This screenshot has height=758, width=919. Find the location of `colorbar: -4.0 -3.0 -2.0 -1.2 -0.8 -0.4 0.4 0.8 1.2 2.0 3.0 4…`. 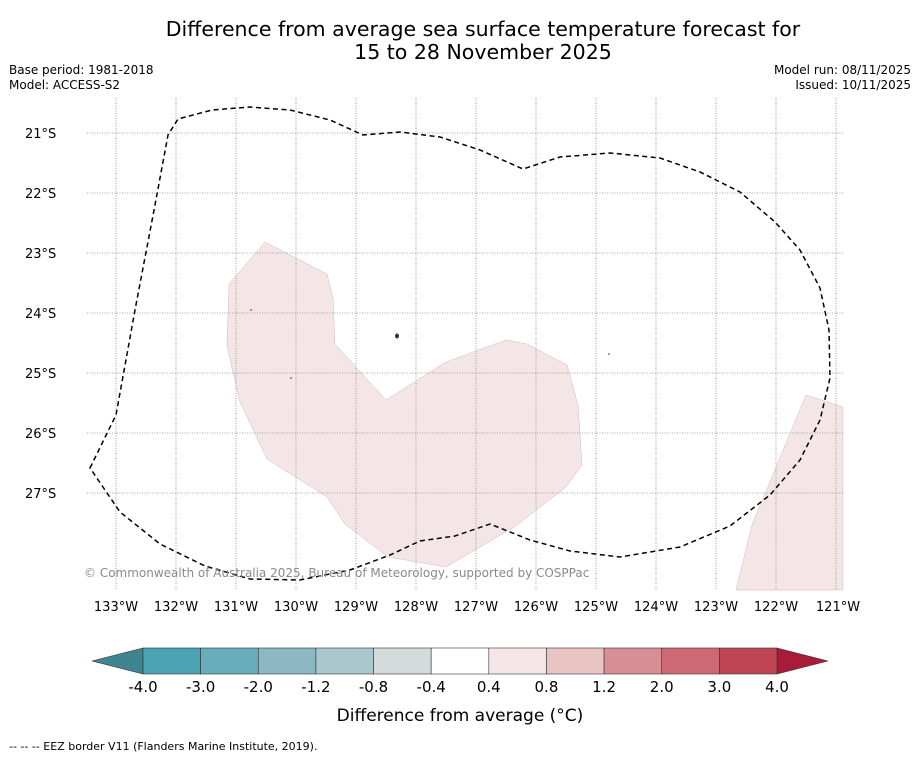

colorbar: -4.0 -3.0 -2.0 -1.2 -0.8 -0.4 0.4 0.8 1.2 2.0 3.0 4… is located at coordinates (460, 686).